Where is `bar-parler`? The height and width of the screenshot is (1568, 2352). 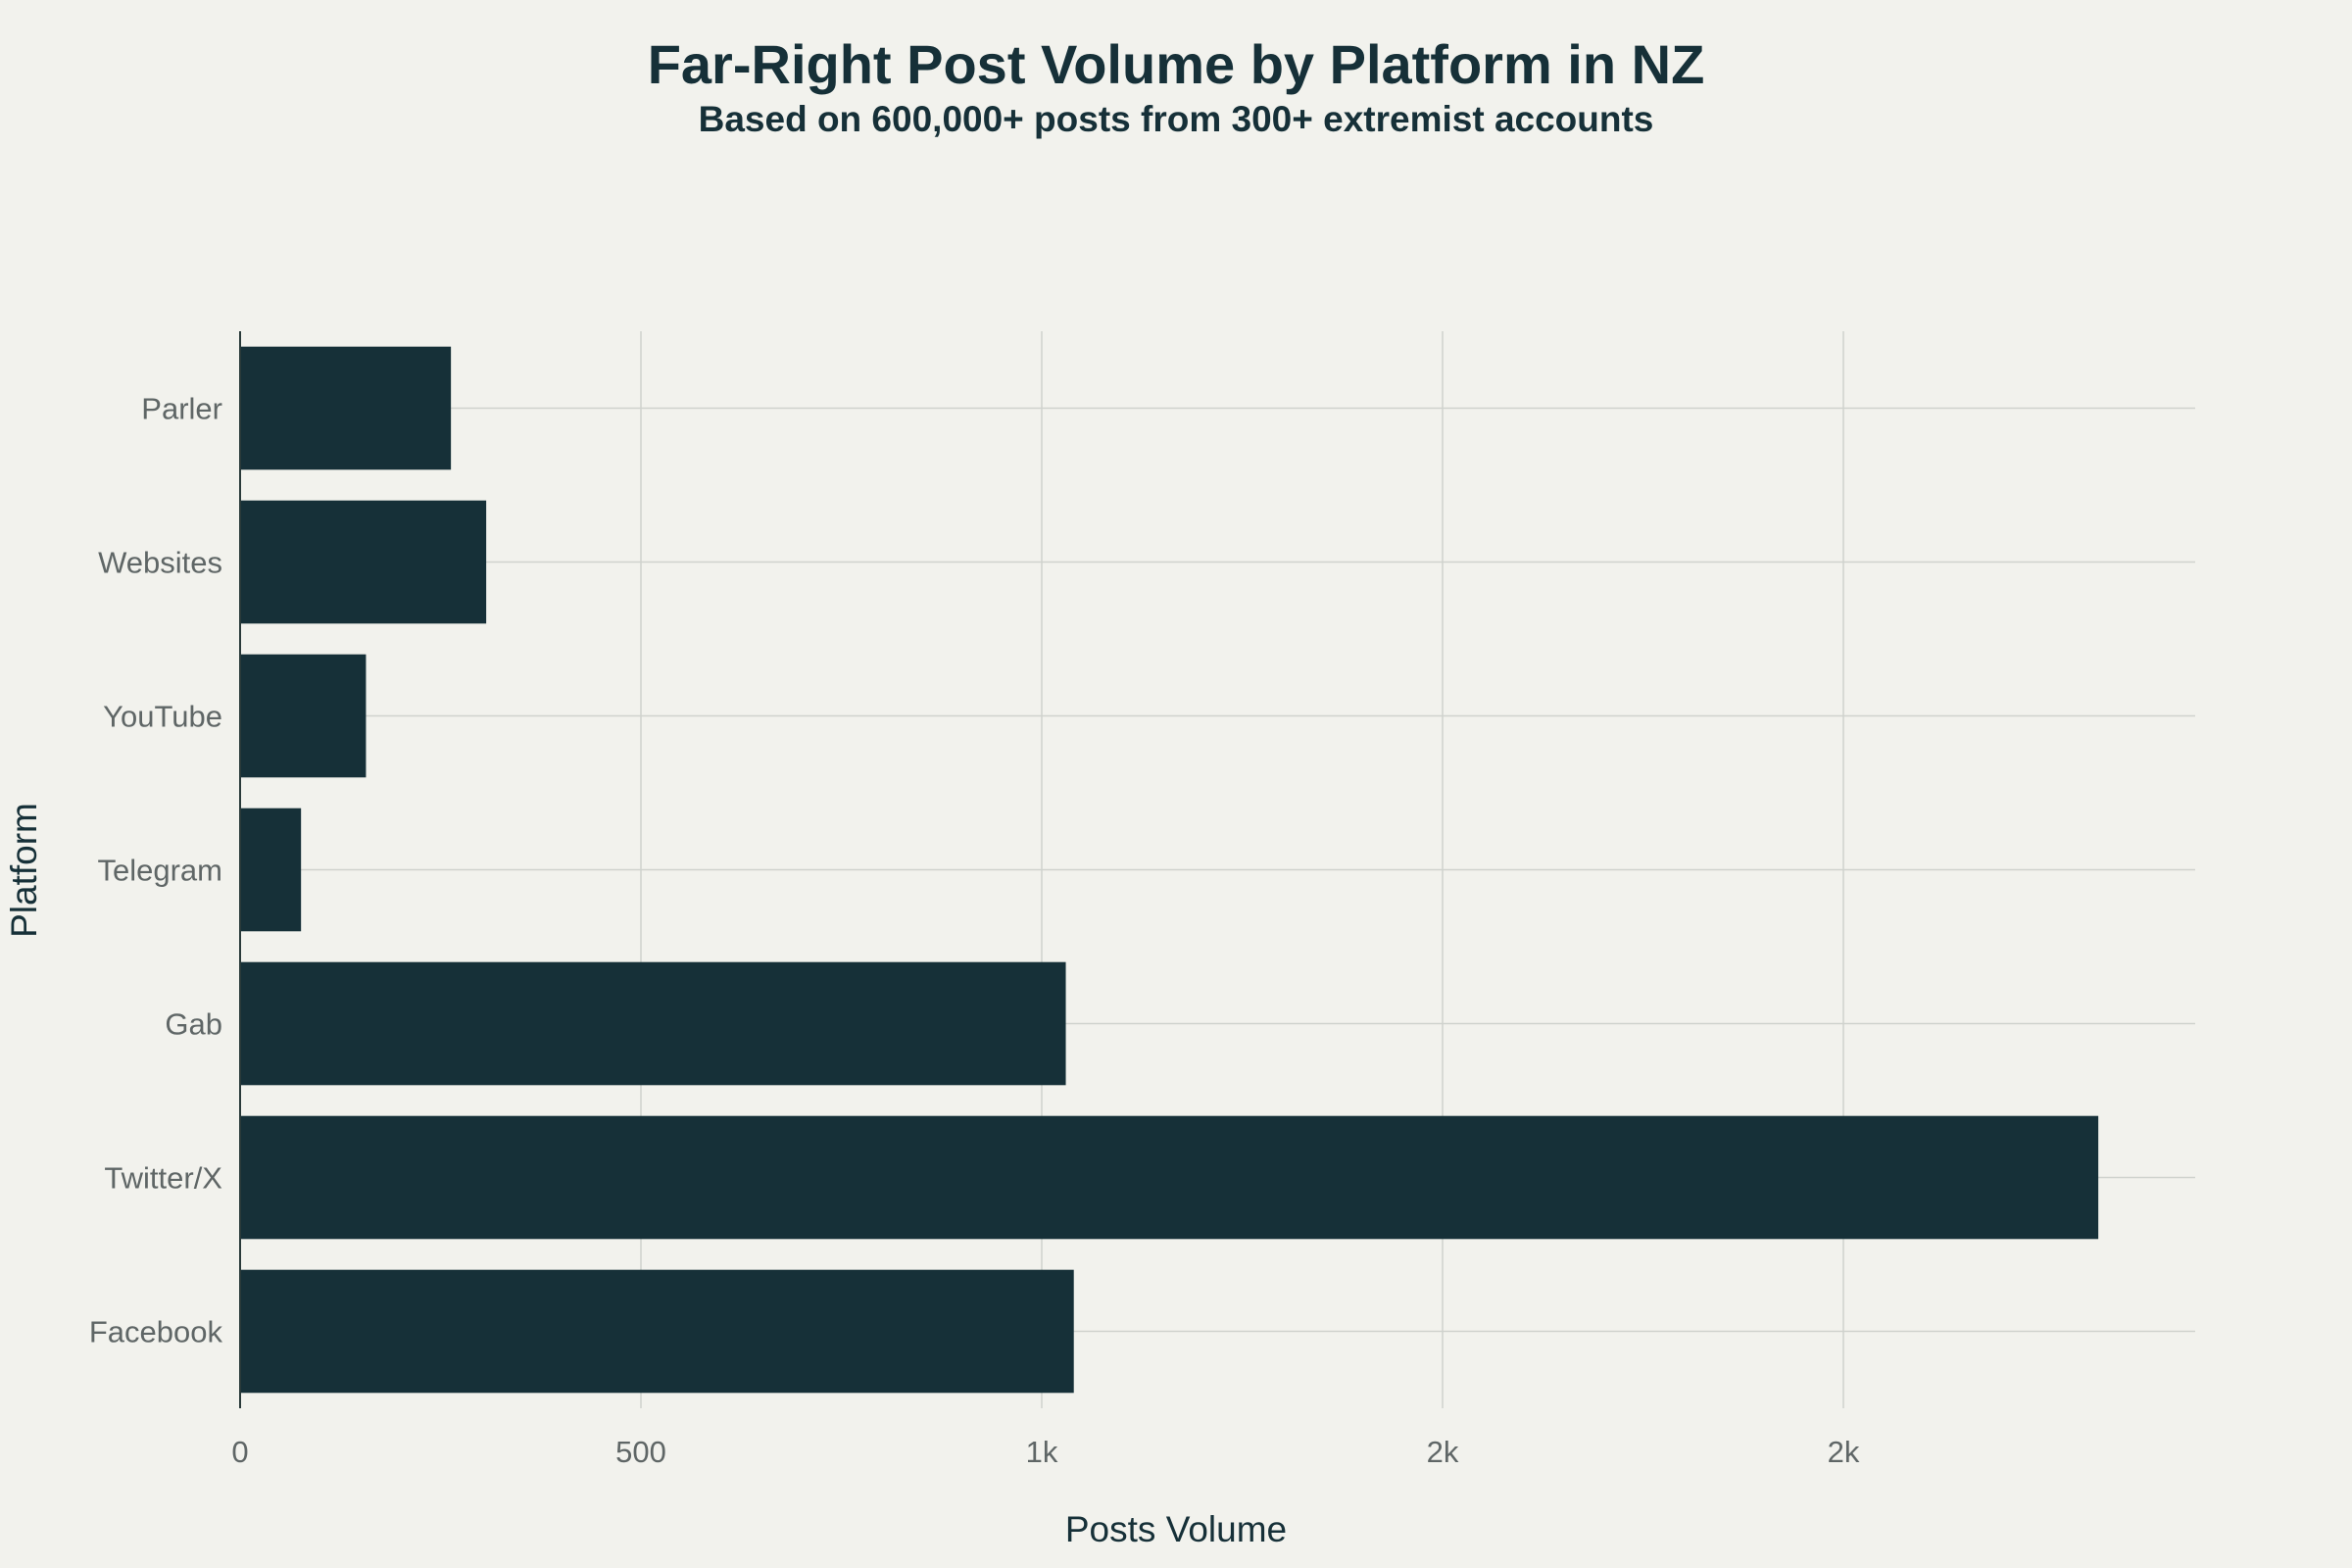
bar-parler is located at coordinates (346, 408).